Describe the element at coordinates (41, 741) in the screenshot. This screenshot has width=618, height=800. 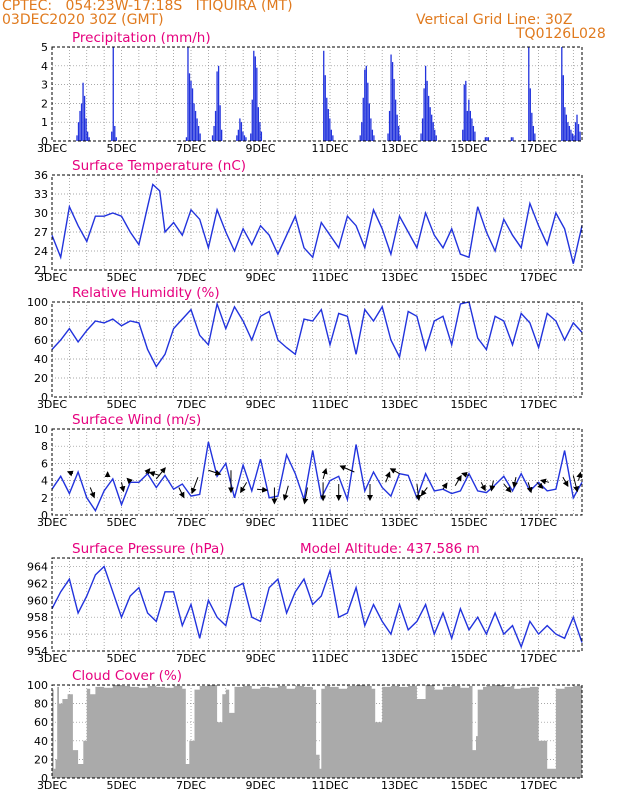
I see `cloud-ytick-label: 40` at that location.